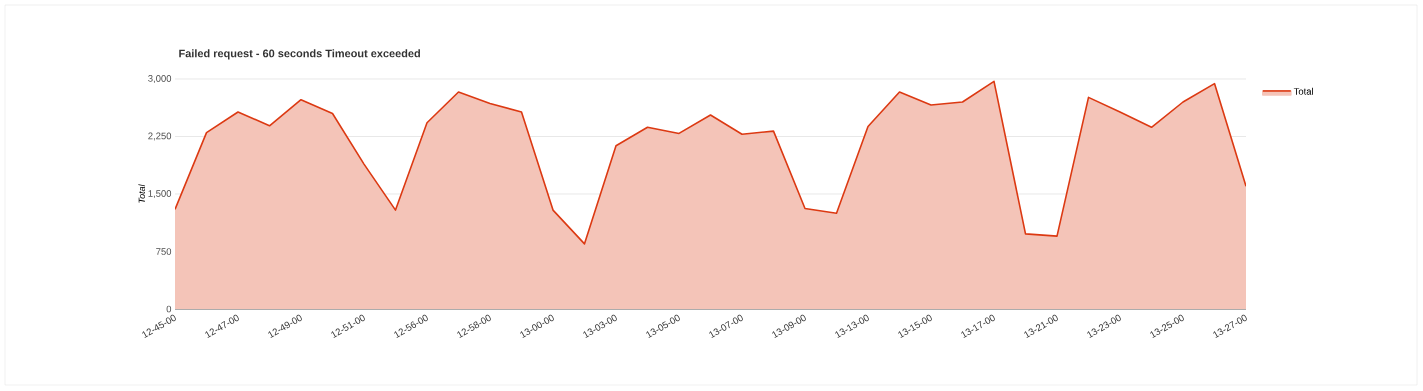 Image resolution: width=1423 pixels, height=391 pixels. I want to click on legend-label: Total, so click(1303, 91).